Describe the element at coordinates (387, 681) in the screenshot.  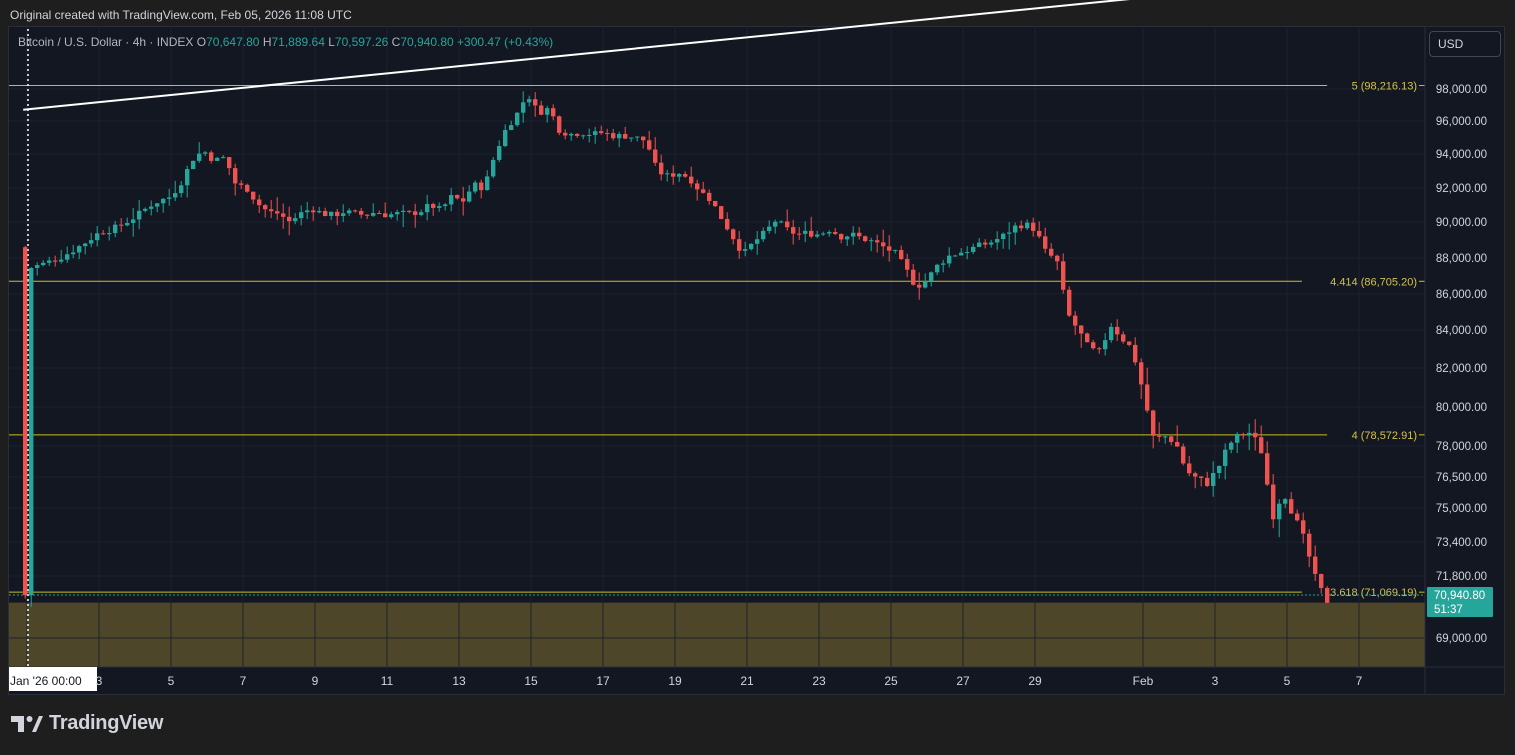
I see `time-axis-label: 11` at that location.